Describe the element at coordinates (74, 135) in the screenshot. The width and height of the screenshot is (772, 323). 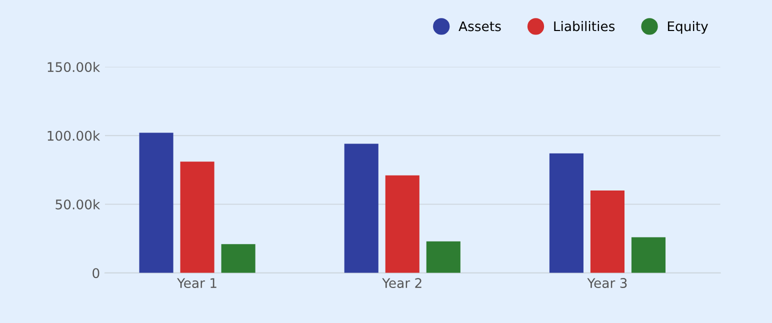
I see `y-tick-label: 100.00k` at that location.